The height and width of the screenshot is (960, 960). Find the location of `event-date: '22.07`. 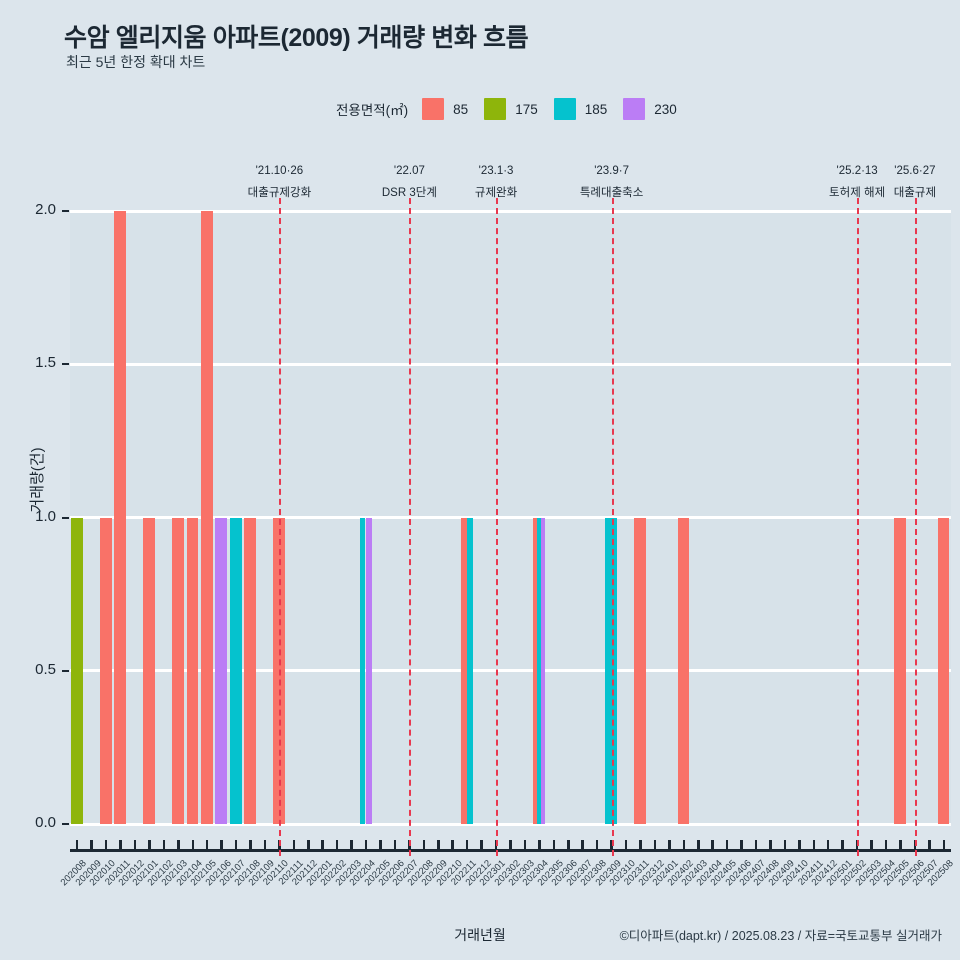

event-date: '22.07 is located at coordinates (409, 171).